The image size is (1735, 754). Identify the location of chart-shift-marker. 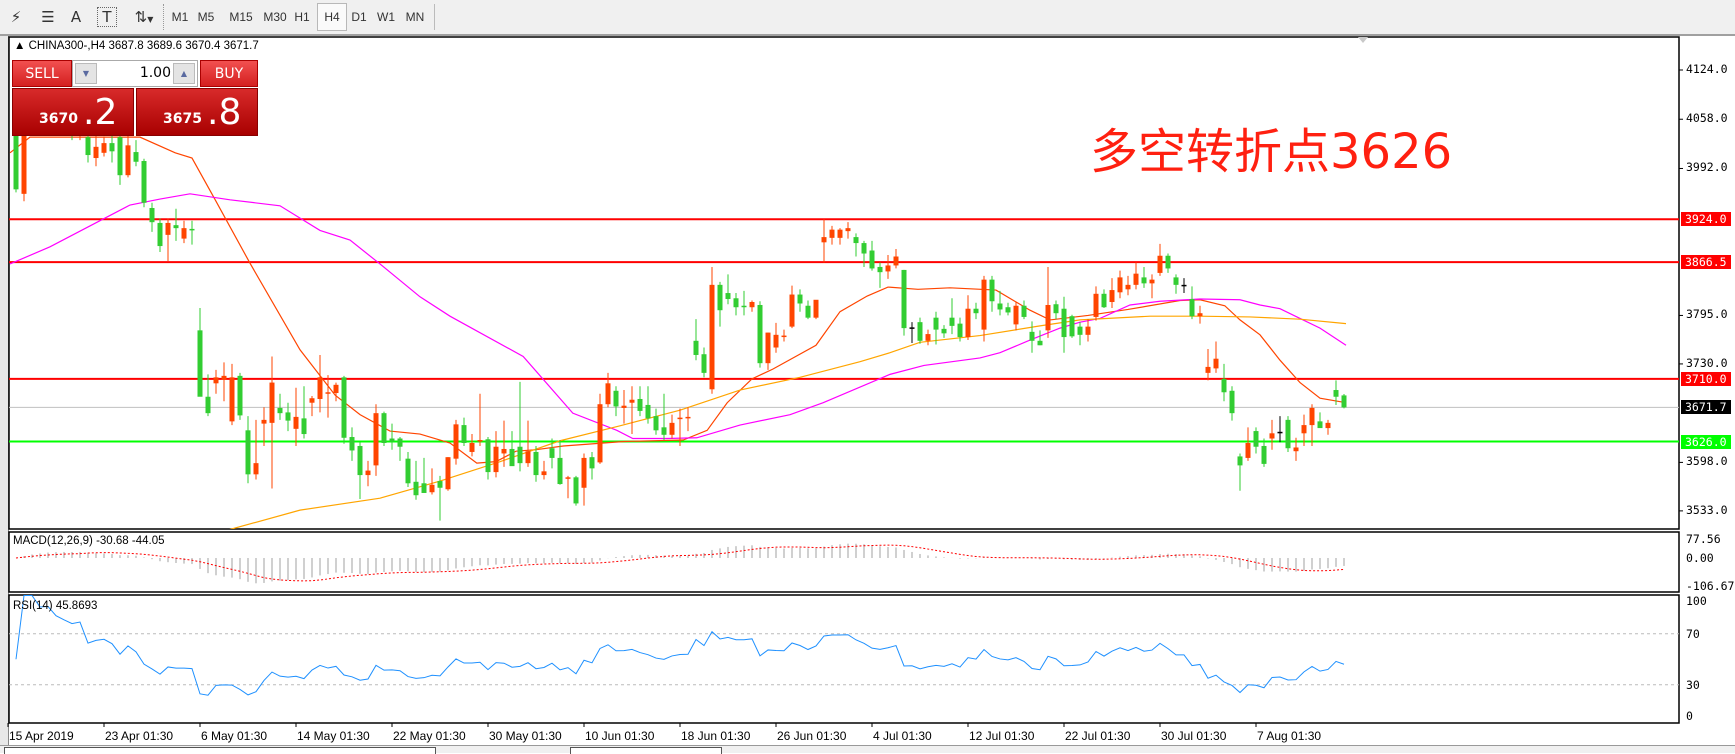
(1363, 40).